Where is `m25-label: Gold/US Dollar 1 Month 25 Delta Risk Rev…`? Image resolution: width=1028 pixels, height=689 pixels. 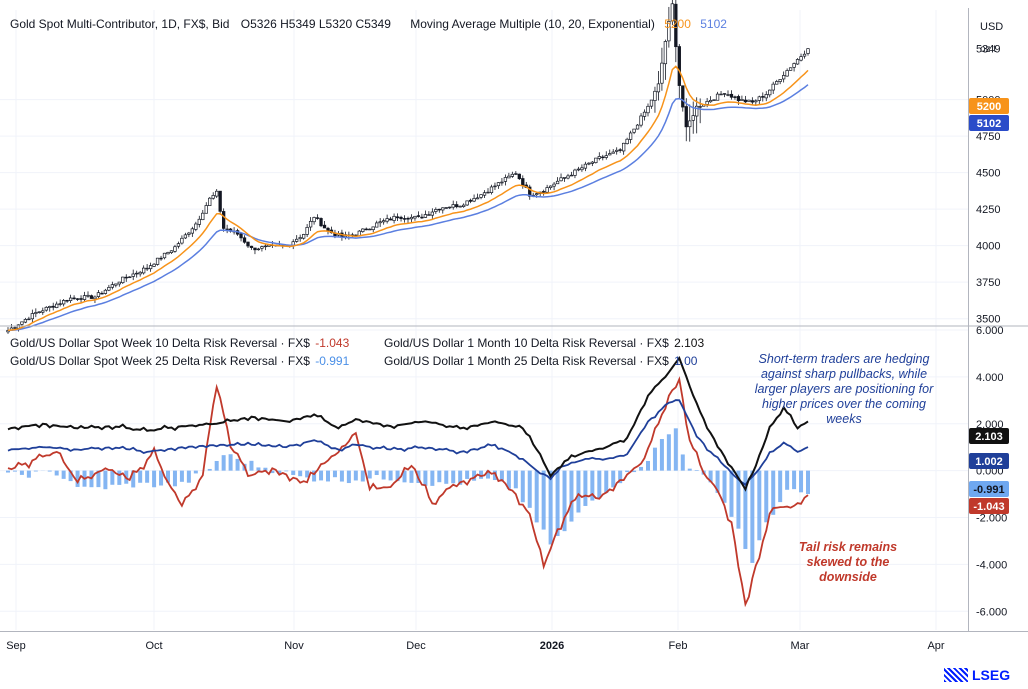
m25-label: Gold/US Dollar 1 Month 25 Delta Risk Rev… is located at coordinates (526, 361).